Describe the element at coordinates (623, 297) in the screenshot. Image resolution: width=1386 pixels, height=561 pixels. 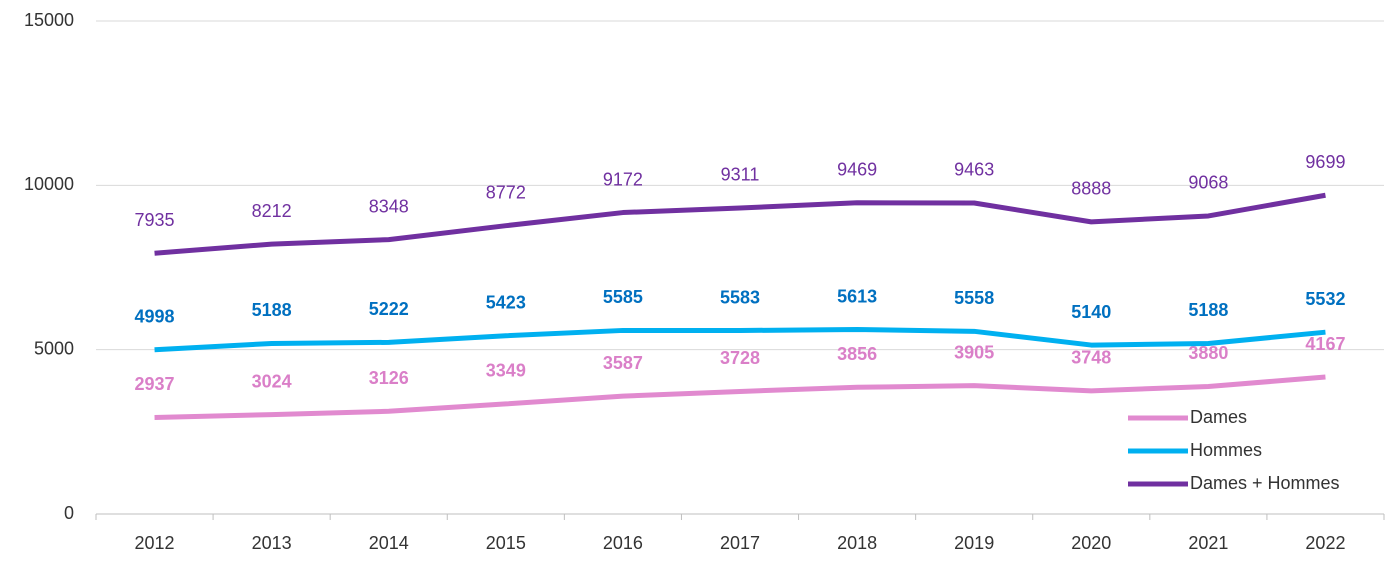
I see `data-label: 5585` at that location.